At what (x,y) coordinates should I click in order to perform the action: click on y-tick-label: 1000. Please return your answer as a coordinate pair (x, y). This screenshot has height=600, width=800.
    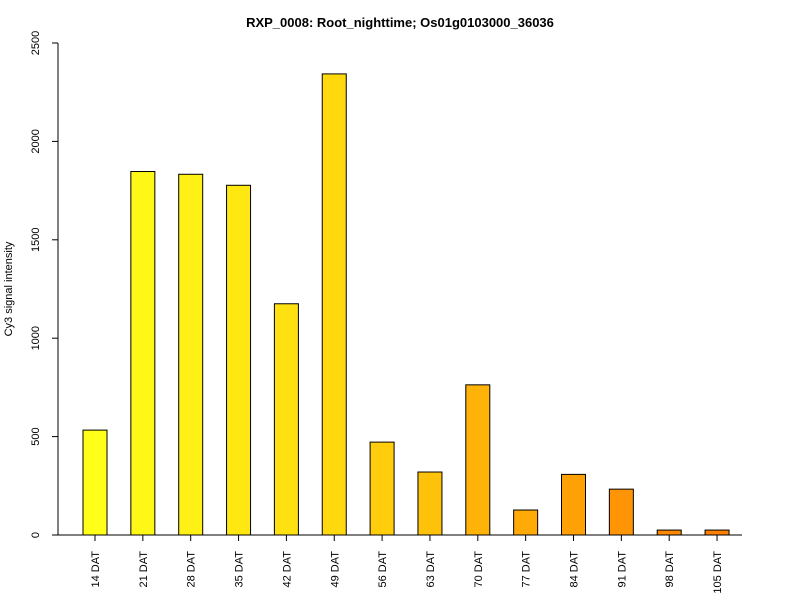
    Looking at the image, I should click on (36, 338).